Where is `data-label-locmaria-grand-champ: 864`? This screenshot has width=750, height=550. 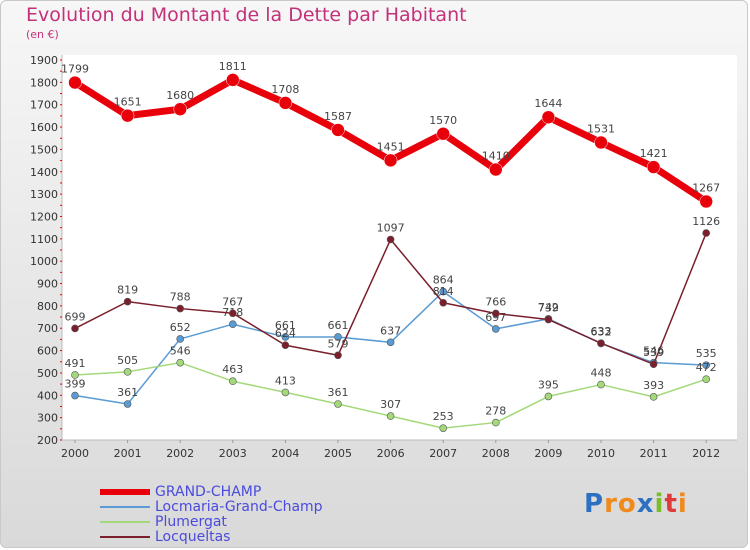 data-label-locmaria-grand-champ: 864 is located at coordinates (443, 280).